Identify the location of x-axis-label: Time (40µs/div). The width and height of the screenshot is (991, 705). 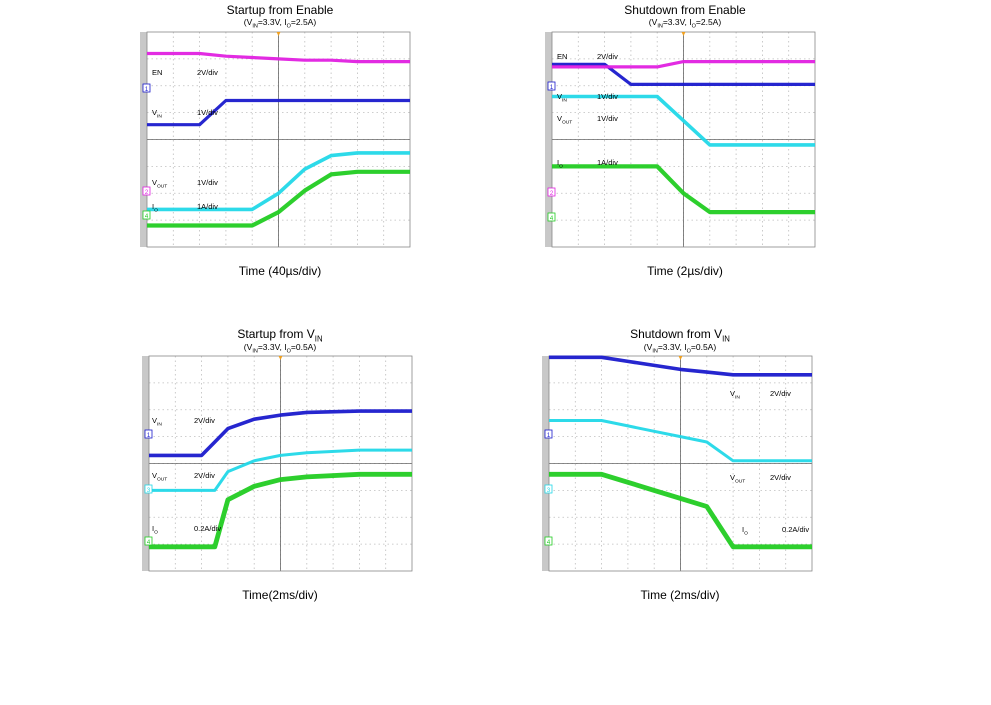
(280, 271).